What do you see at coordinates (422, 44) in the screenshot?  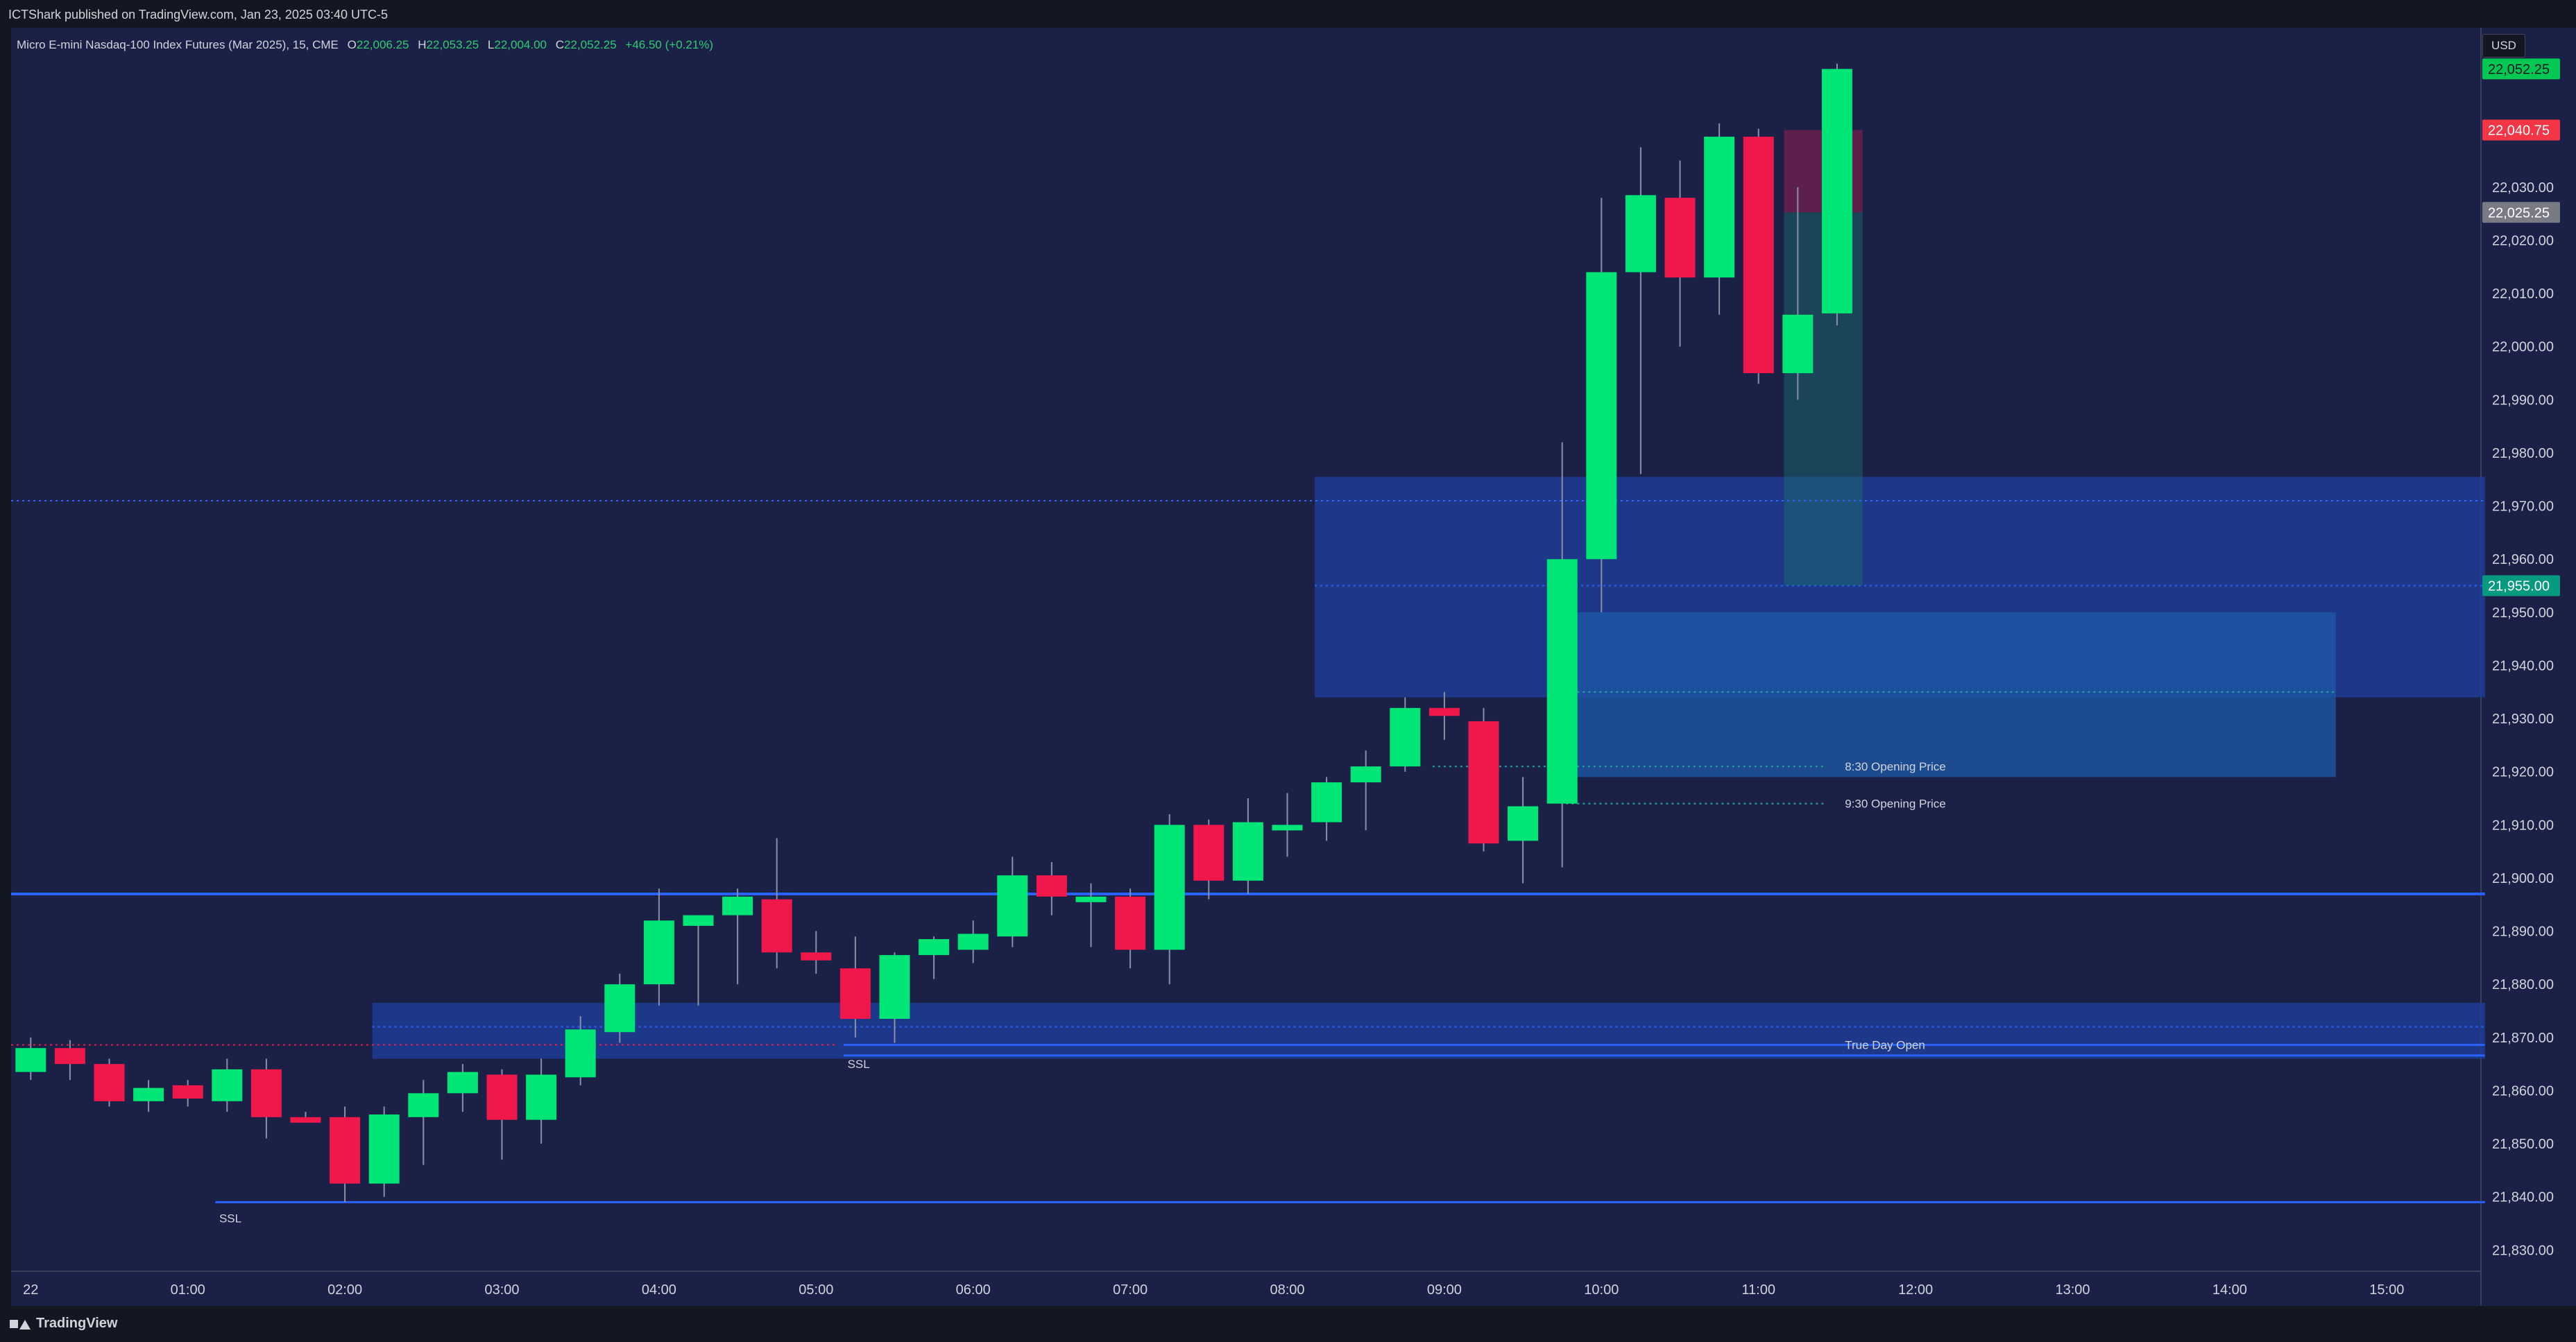 I see `high-label: H` at bounding box center [422, 44].